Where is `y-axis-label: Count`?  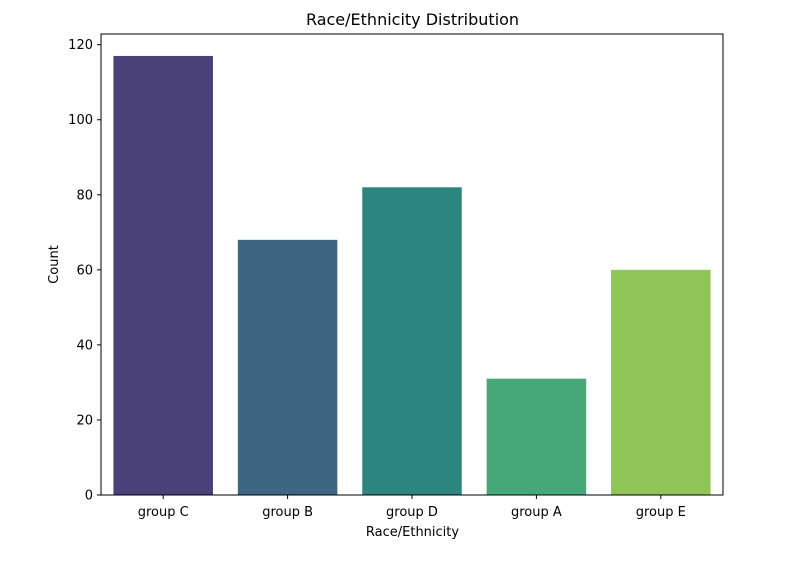 y-axis-label: Count is located at coordinates (54, 264).